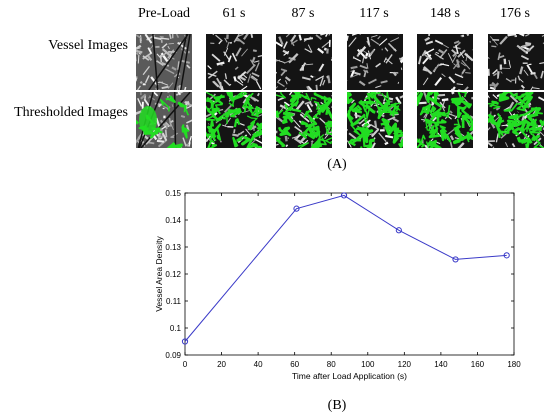 Image resolution: width=550 pixels, height=419 pixels. I want to click on x-tick-label: 80, so click(331, 364).